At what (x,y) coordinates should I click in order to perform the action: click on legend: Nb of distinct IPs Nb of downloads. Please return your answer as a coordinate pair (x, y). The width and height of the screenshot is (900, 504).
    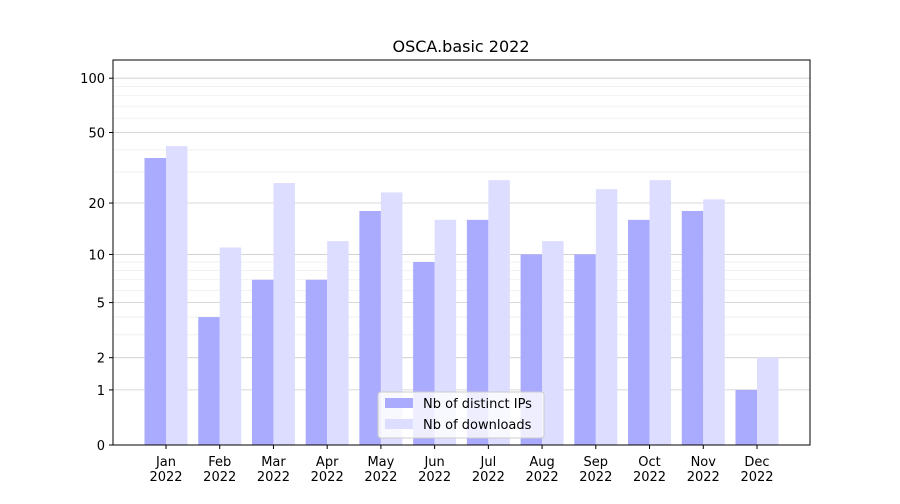
    Looking at the image, I should click on (461, 415).